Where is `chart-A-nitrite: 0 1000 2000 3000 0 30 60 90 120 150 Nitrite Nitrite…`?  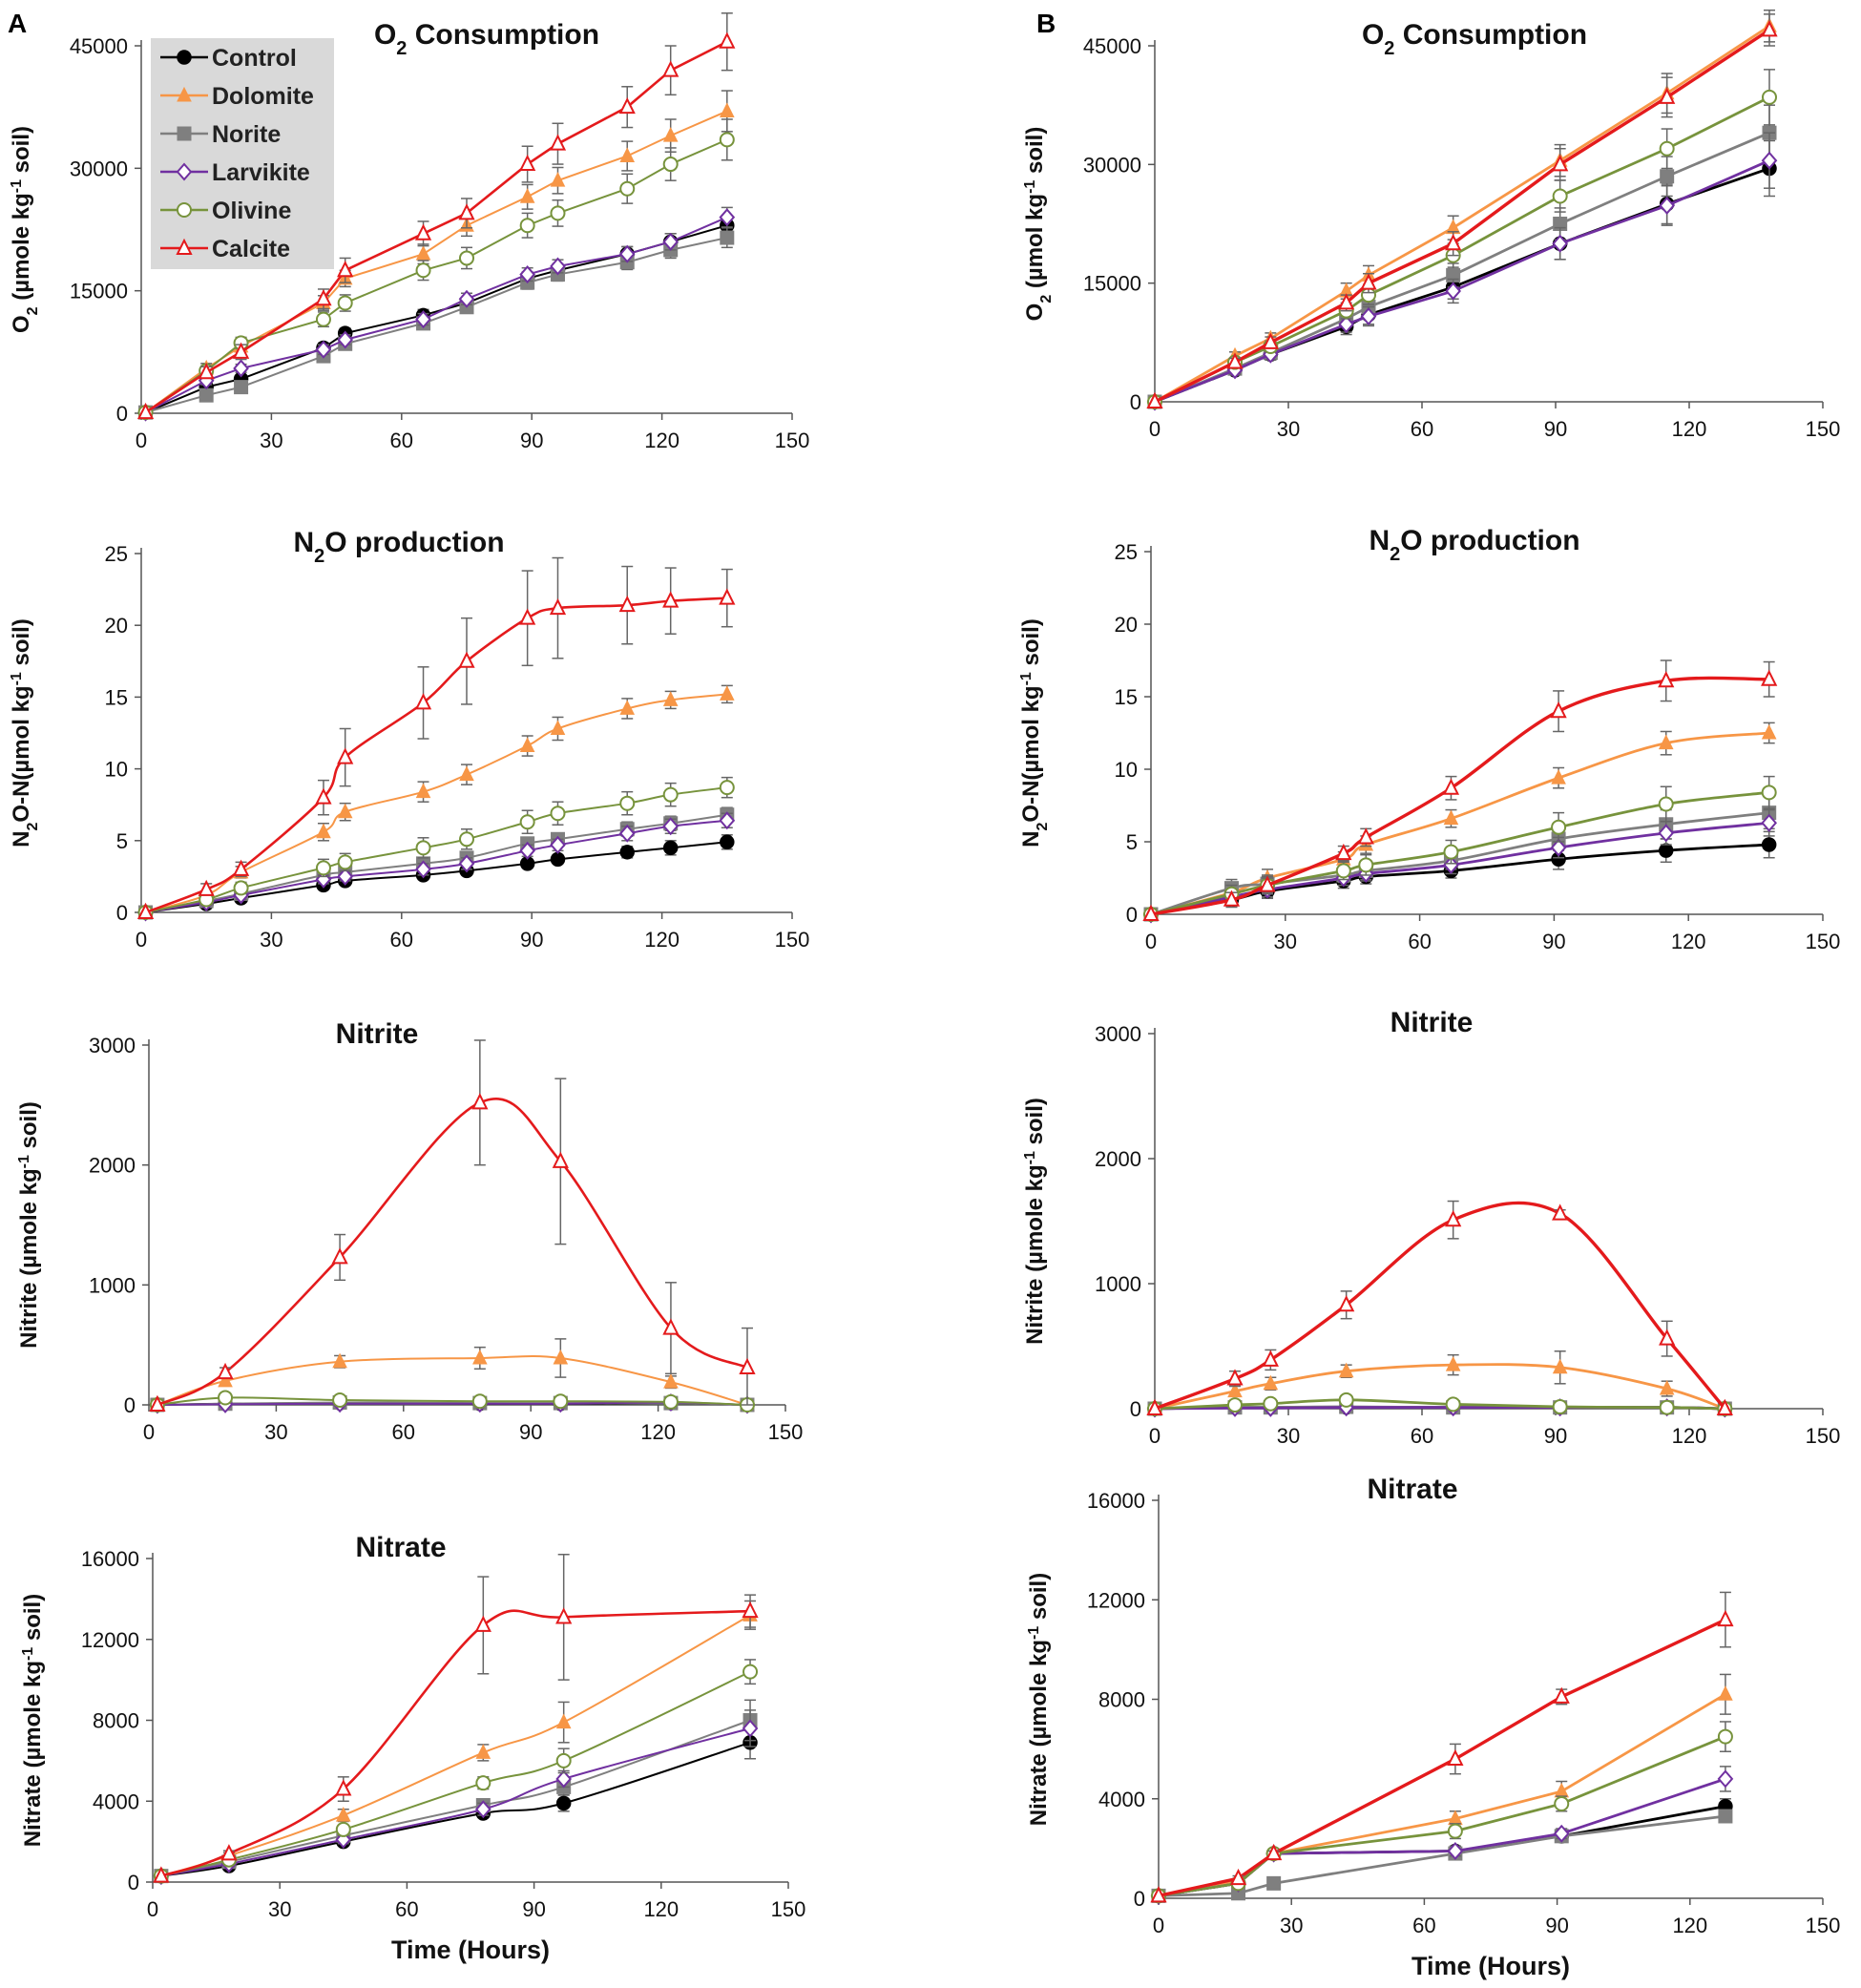
chart-A-nitrite: 0 1000 2000 3000 0 30 60 90 120 150 Nitrite Nitrite… is located at coordinates (410, 1231).